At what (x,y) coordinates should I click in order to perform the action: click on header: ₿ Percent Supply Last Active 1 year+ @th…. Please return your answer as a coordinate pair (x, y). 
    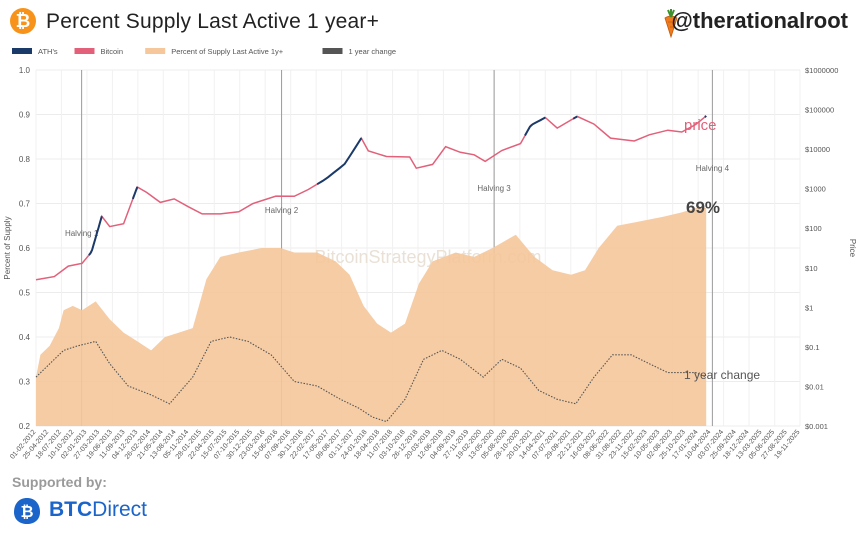
    Looking at the image, I should click on (430, 23).